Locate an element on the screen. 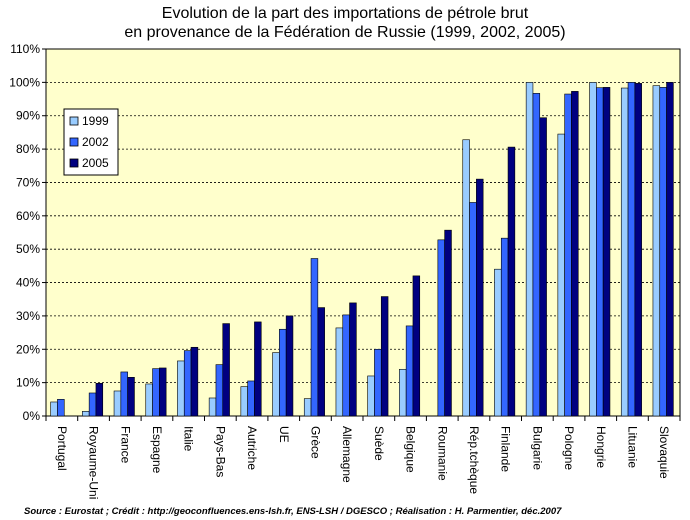 The height and width of the screenshot is (520, 690). legend: 1999 2002 2005 is located at coordinates (91, 142).